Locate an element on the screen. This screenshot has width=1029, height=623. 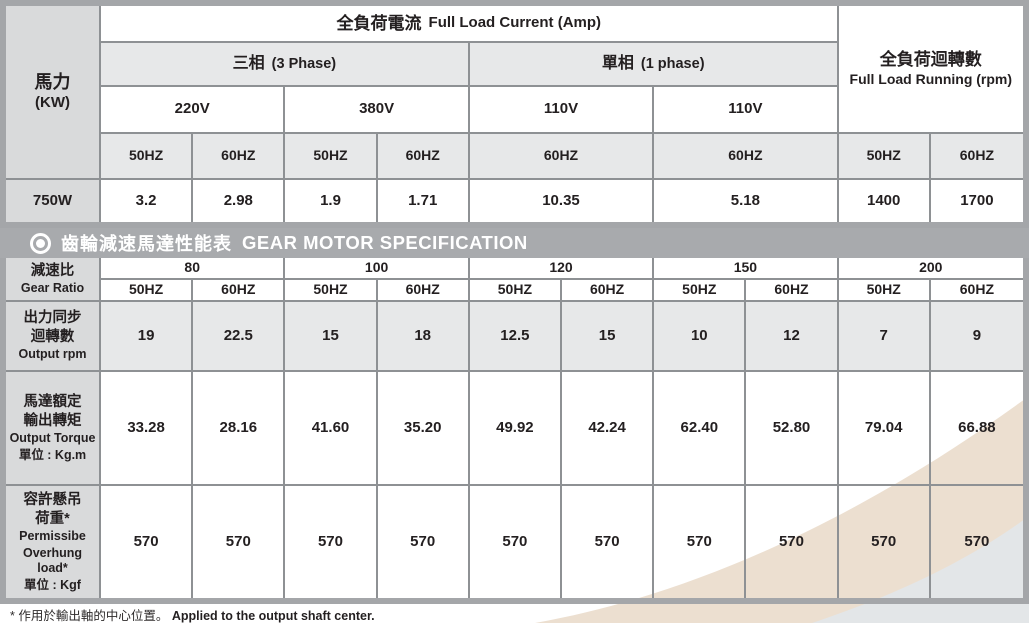
output-rpm-value: 19 is located at coordinates (147, 337).